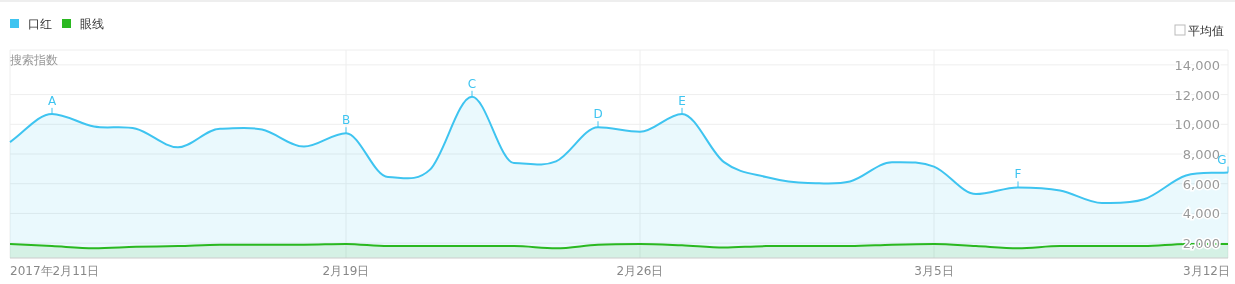 The height and width of the screenshot is (284, 1235). Describe the element at coordinates (1201, 214) in the screenshot. I see `y-tick-label: 4,000` at that location.